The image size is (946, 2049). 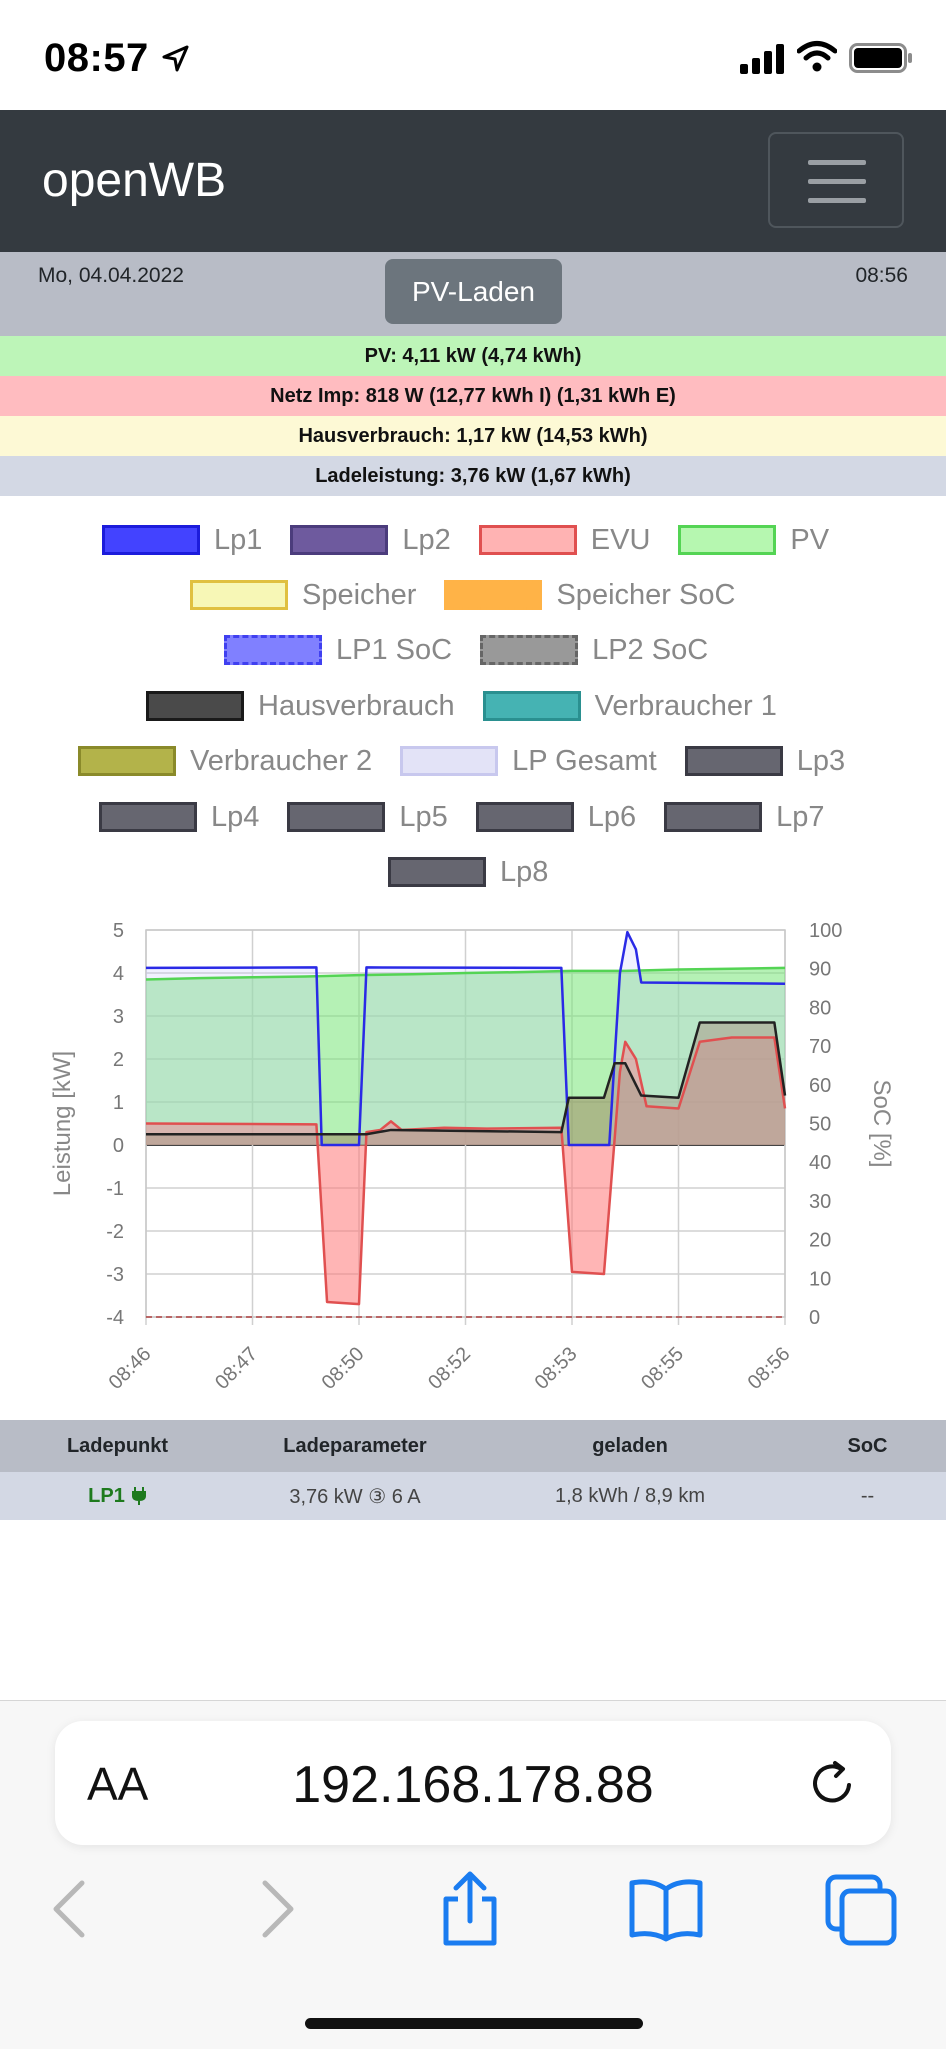 What do you see at coordinates (225, 761) in the screenshot?
I see `legend-item: Verbraucher 2` at bounding box center [225, 761].